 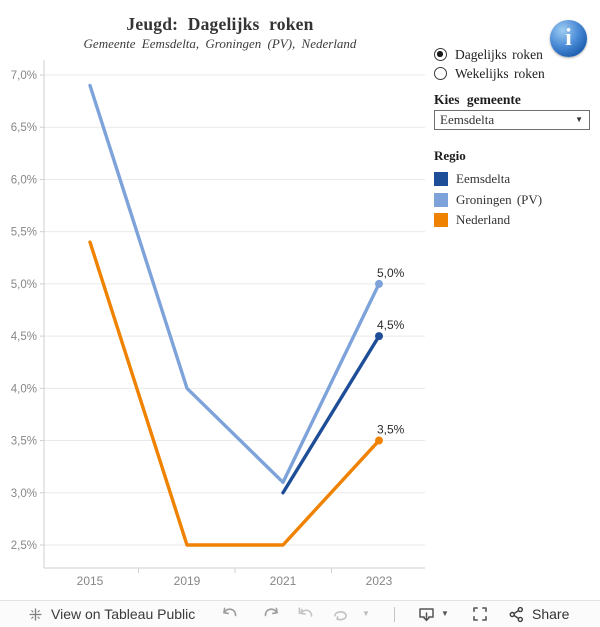 What do you see at coordinates (24, 180) in the screenshot?
I see `y-axis-label: 6,0%` at bounding box center [24, 180].